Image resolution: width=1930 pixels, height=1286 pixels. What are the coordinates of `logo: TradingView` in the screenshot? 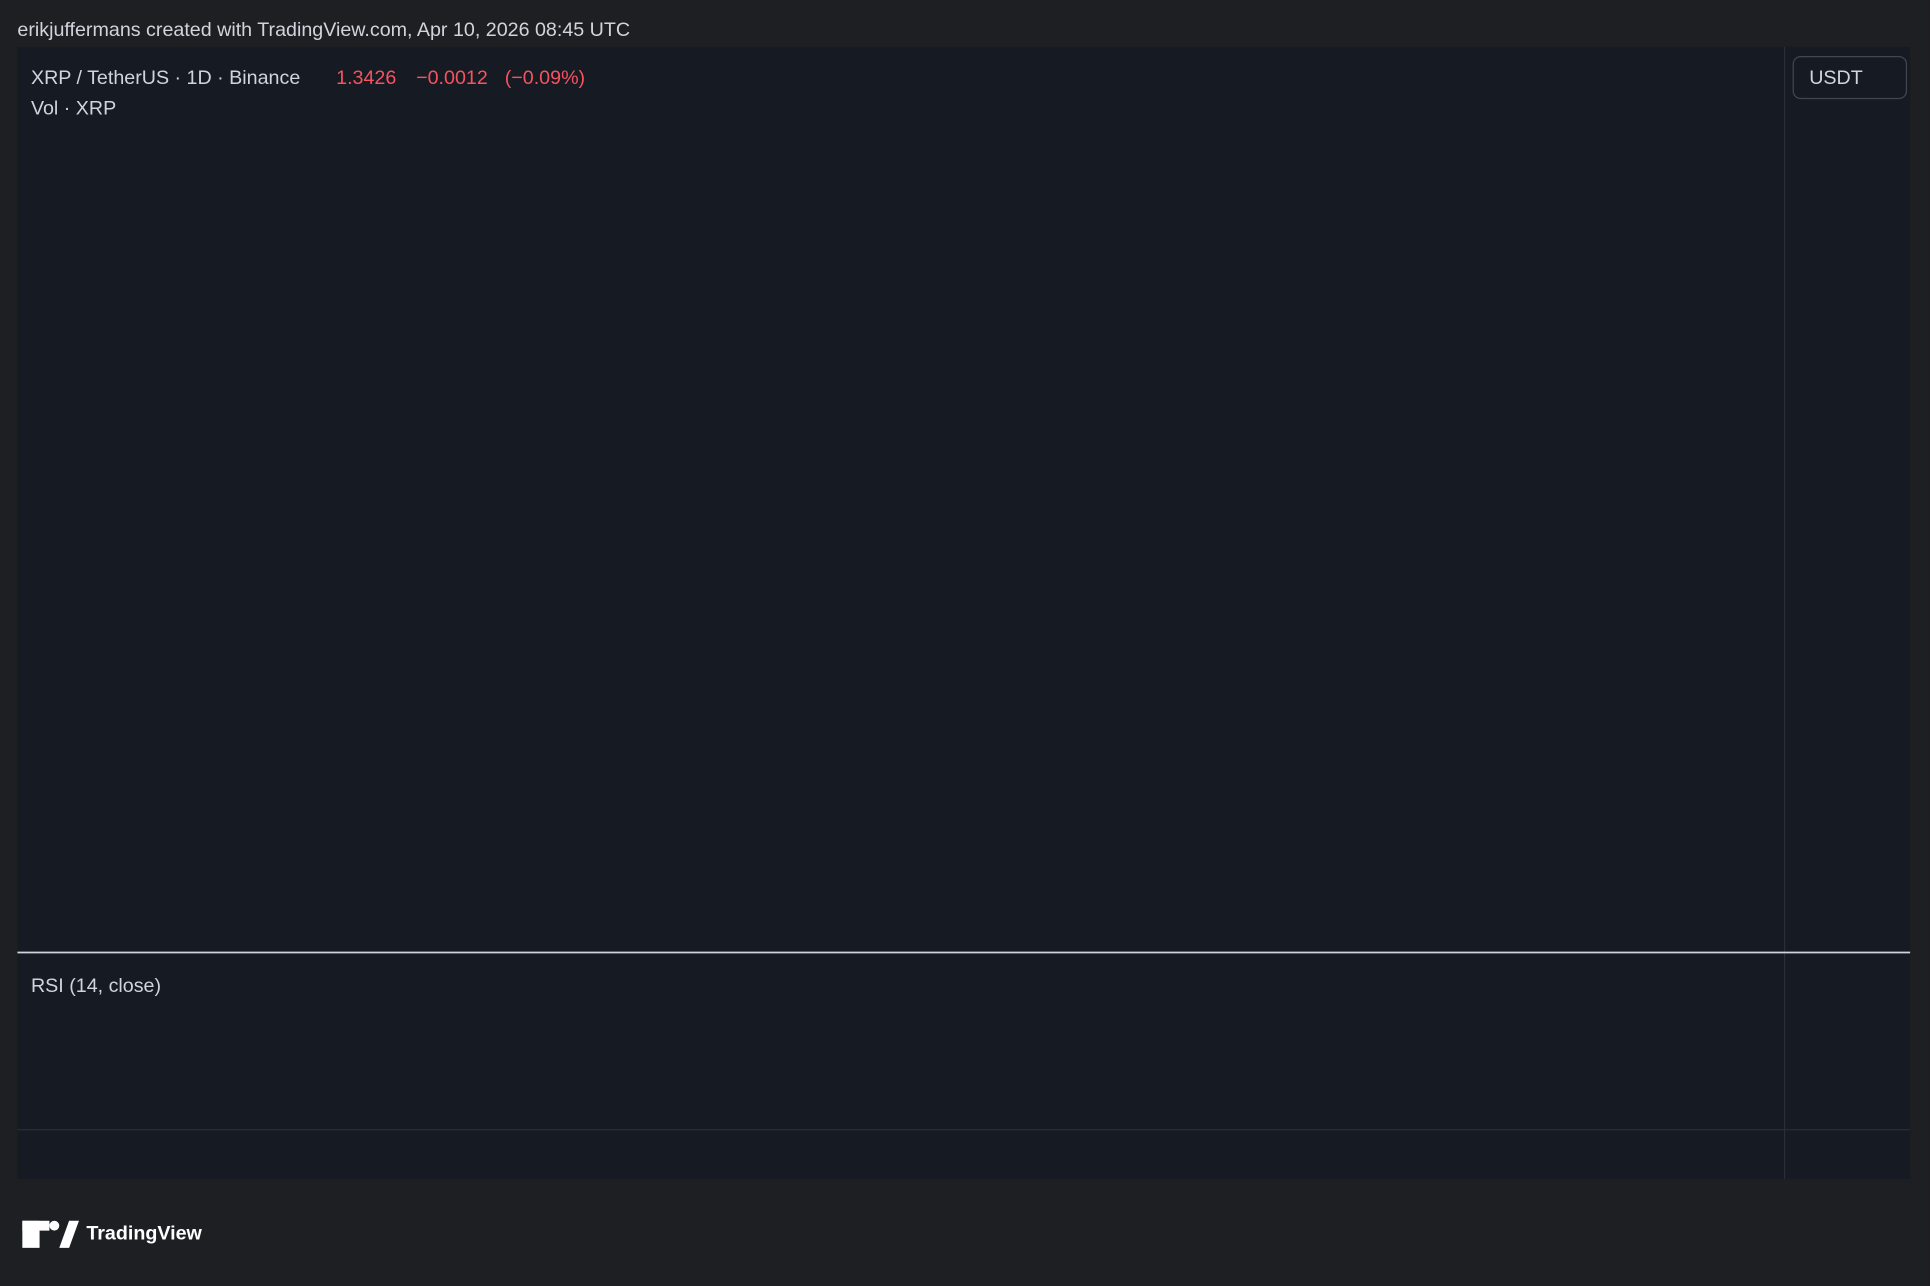 It's located at (112, 1234).